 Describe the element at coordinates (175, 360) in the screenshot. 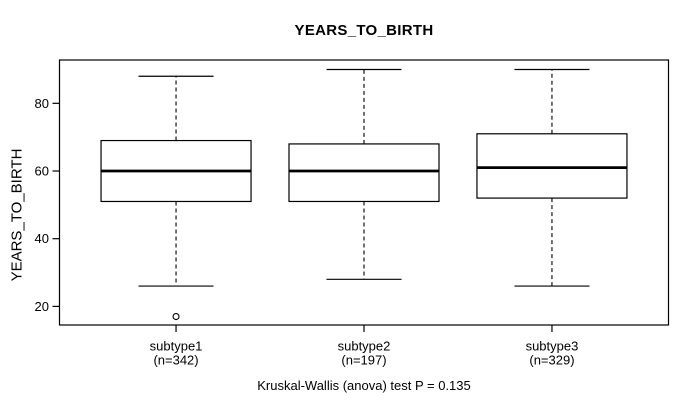

I see `category-count-label: (n=342)` at that location.